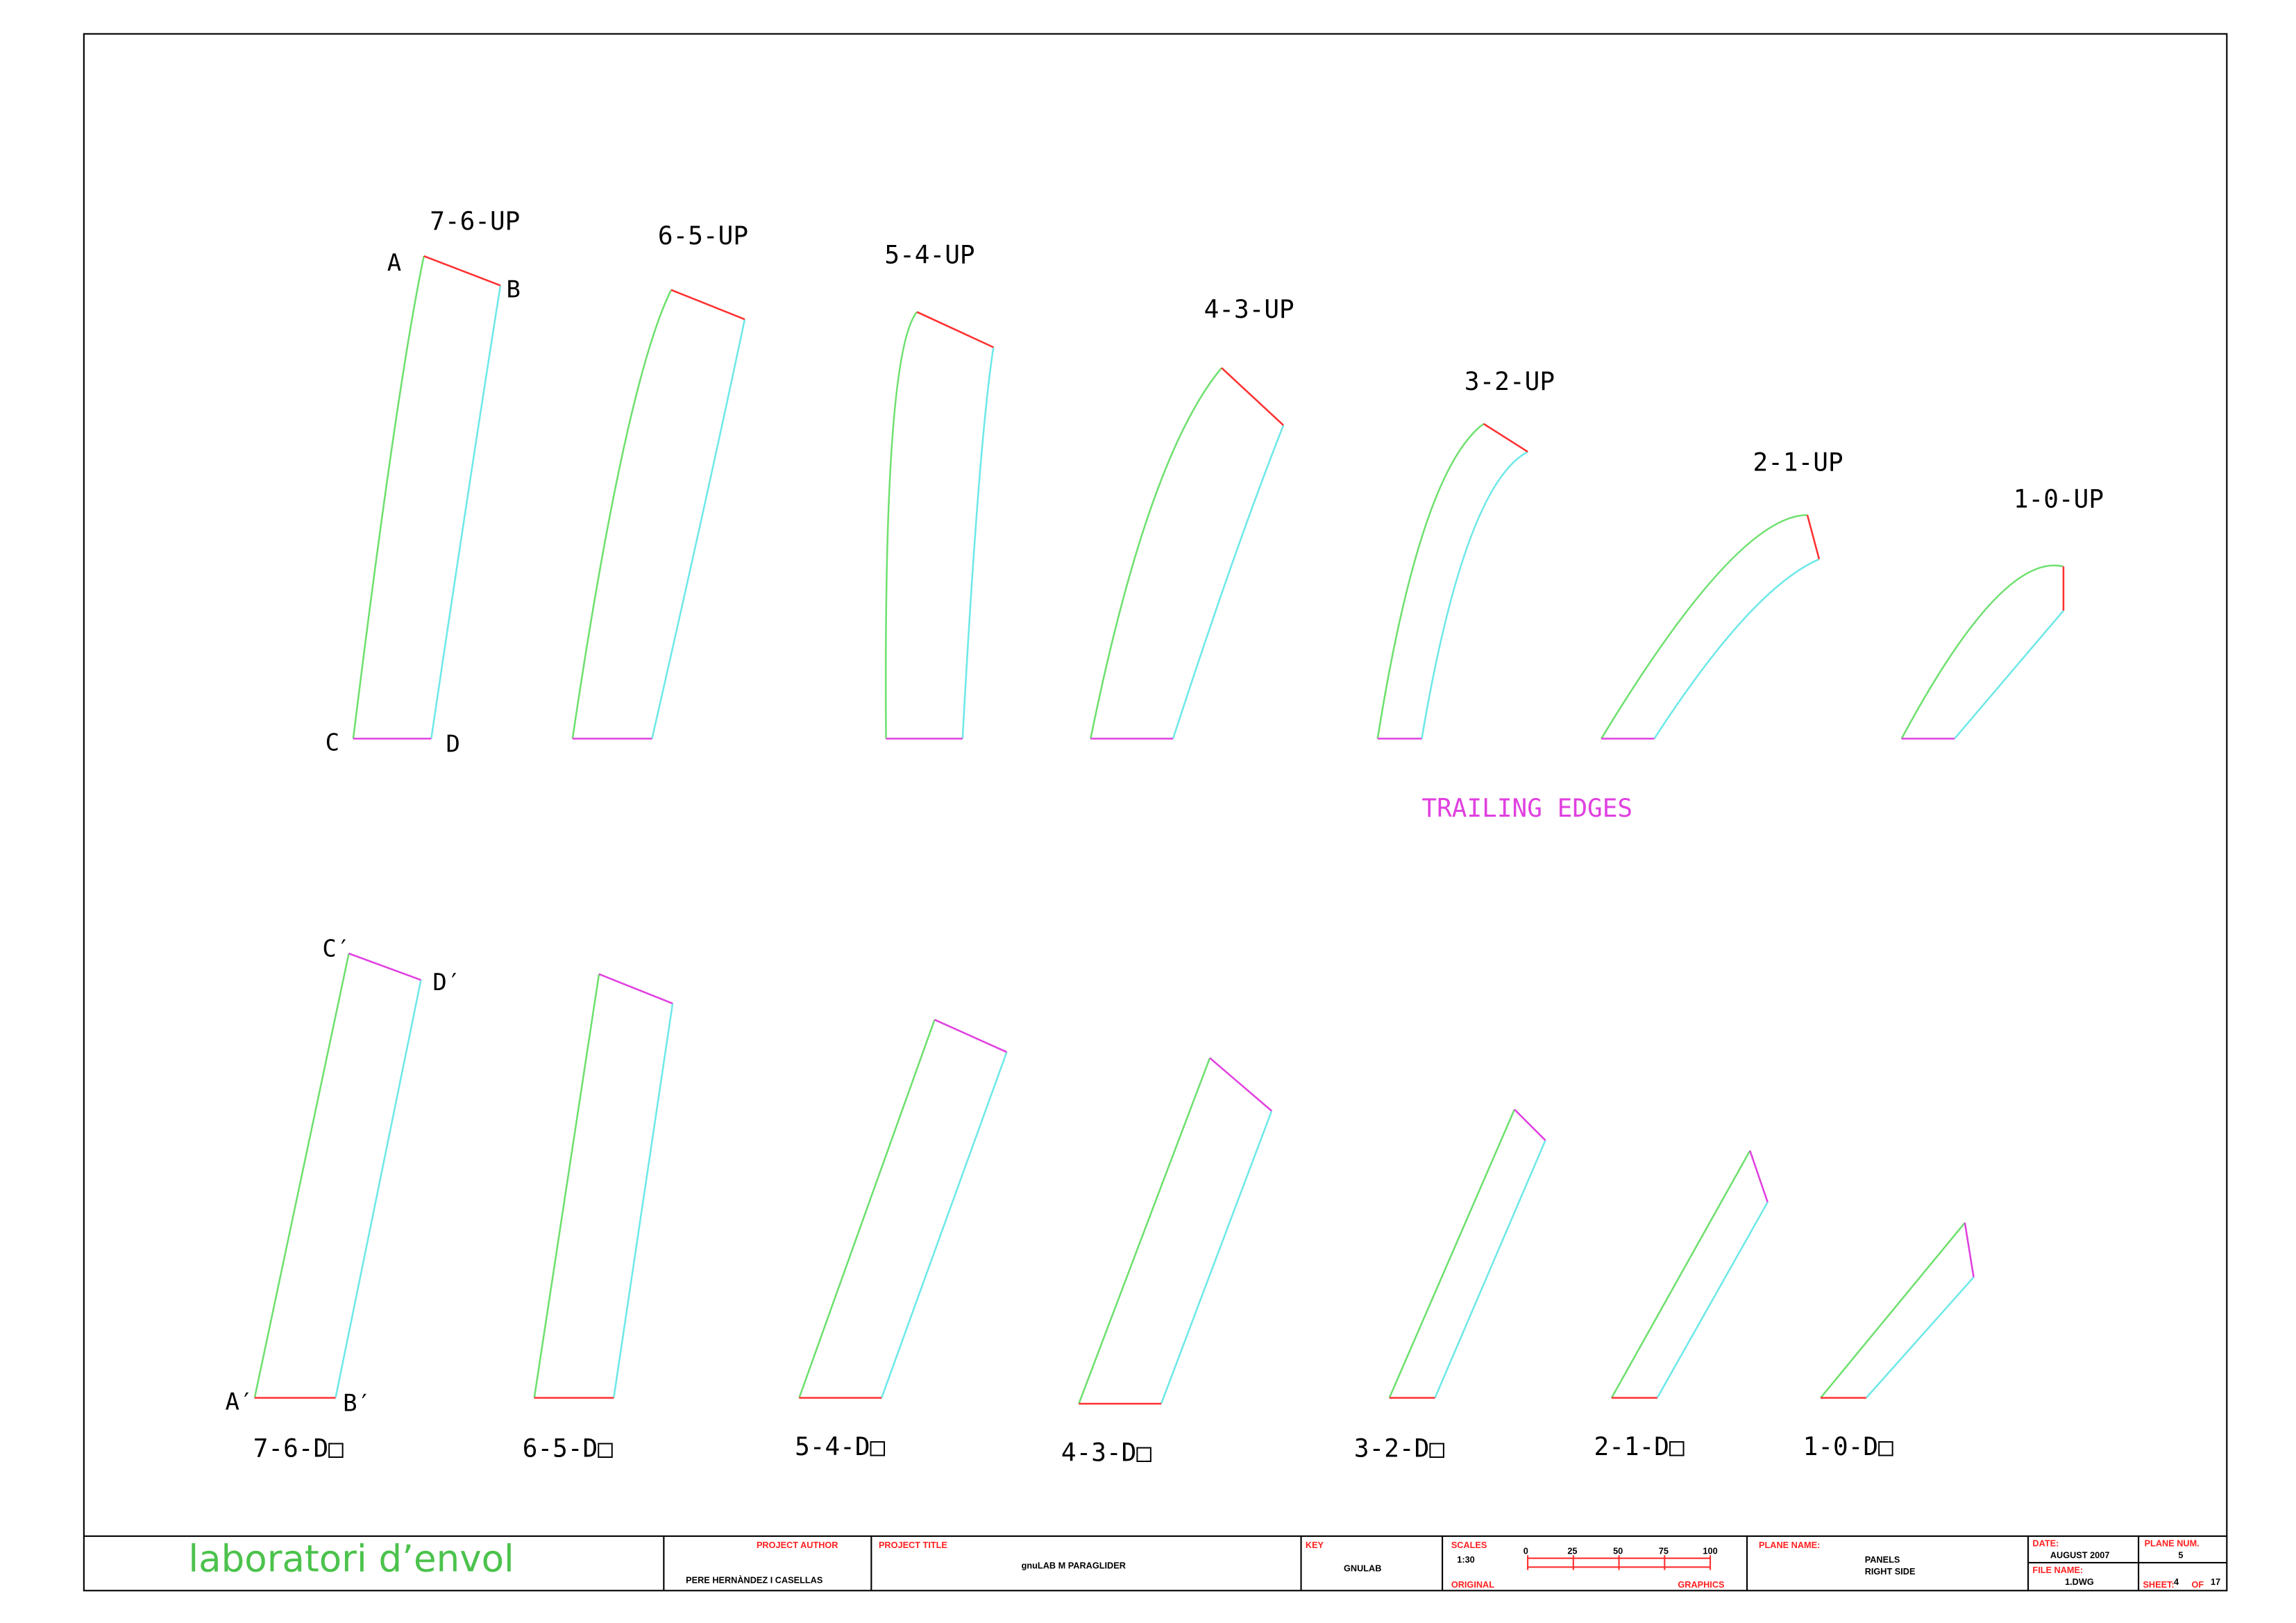 This screenshot has height=1623, width=2296. I want to click on field-value: GNULAB, so click(1362, 1568).